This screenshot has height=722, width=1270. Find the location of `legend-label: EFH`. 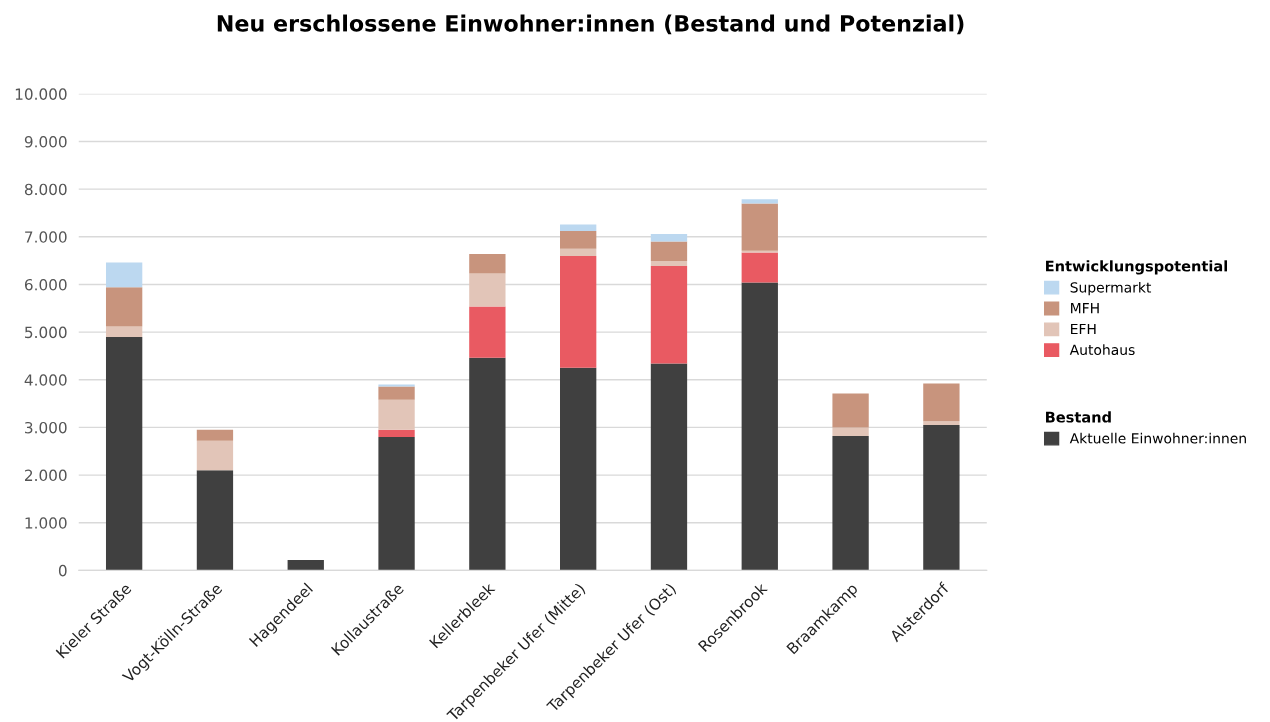

legend-label: EFH is located at coordinates (1083, 329).